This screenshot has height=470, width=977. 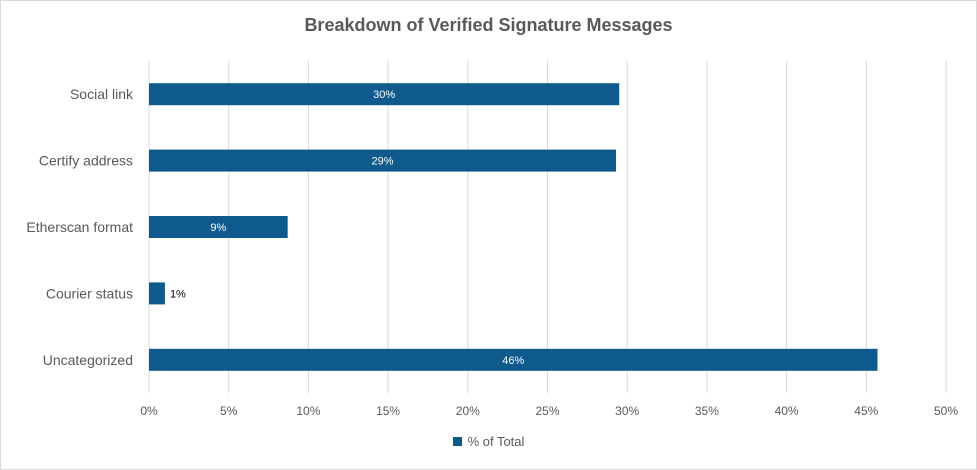 I want to click on x-tick-label: 0%, so click(x=149, y=411).